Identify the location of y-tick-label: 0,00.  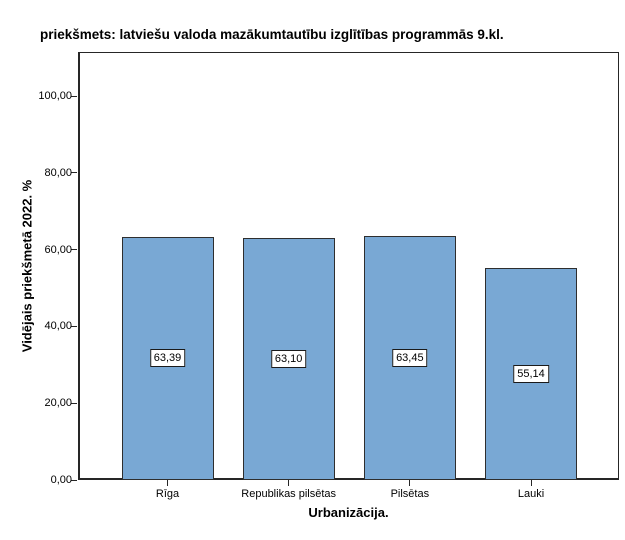
(61, 480).